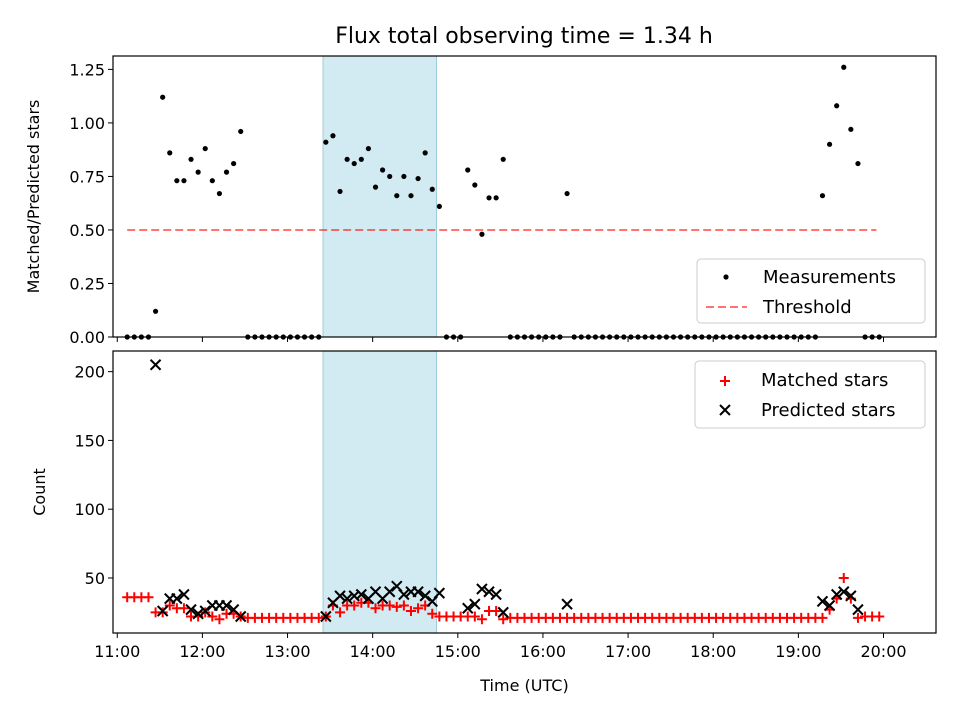 The image size is (960, 724). Describe the element at coordinates (523, 685) in the screenshot. I see `x-axis-label: Time (UTC)` at that location.